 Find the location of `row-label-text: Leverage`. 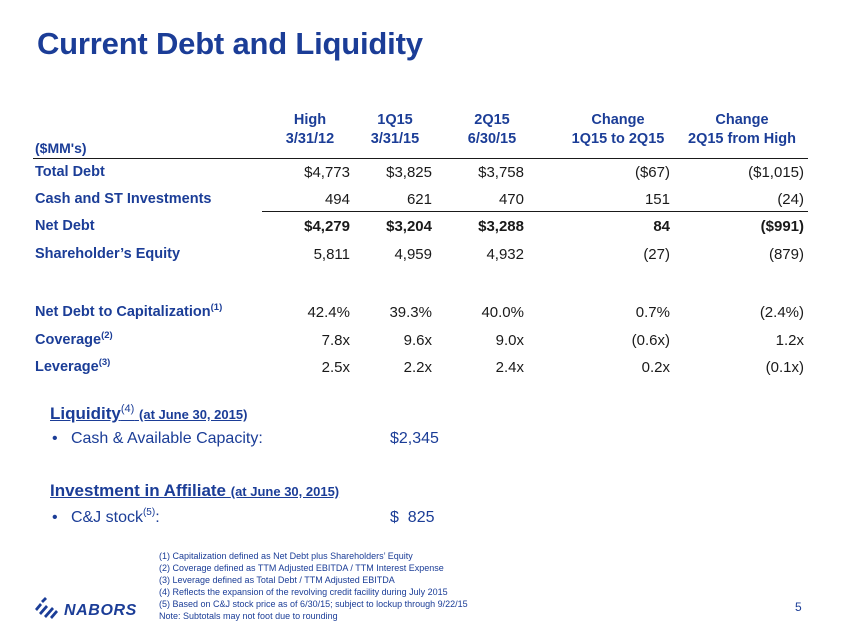

row-label-text: Leverage is located at coordinates (67, 367).